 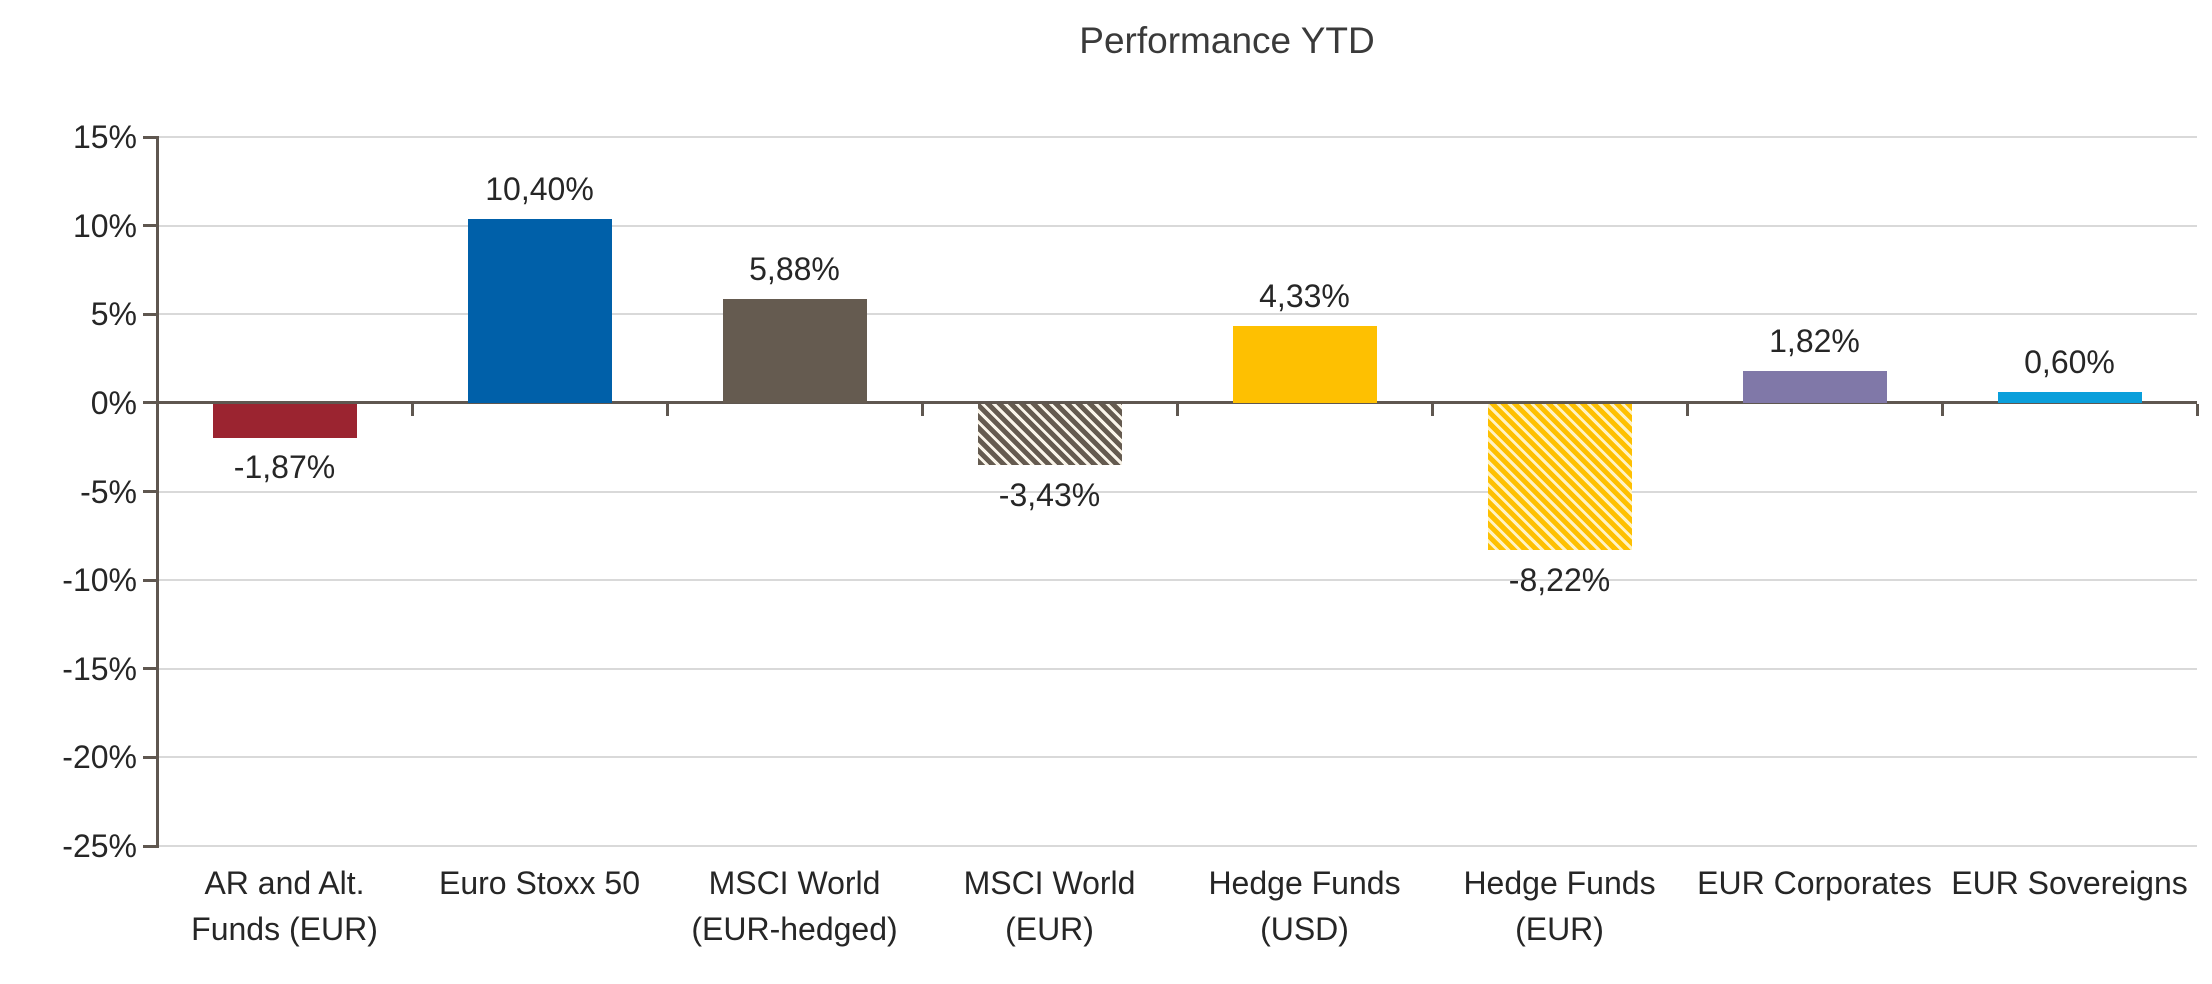 What do you see at coordinates (1814, 883) in the screenshot?
I see `category-label: EUR Corporates` at bounding box center [1814, 883].